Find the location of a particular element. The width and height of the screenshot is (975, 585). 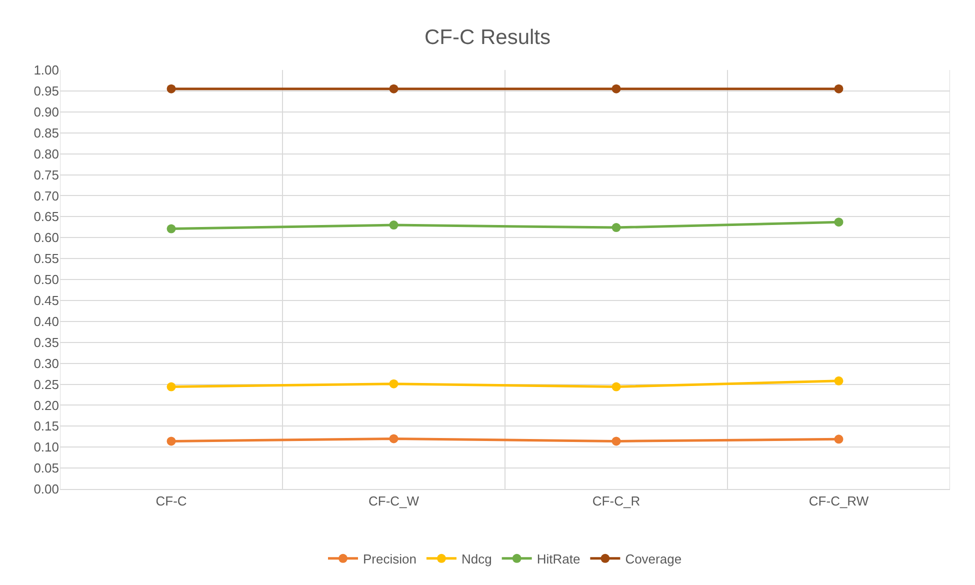

y-tick-label: 0.95 is located at coordinates (46, 91).